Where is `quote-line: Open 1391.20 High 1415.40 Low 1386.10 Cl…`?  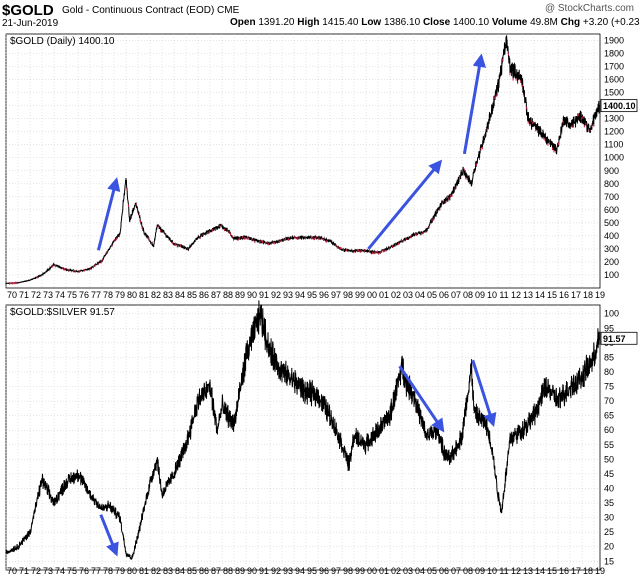
quote-line: Open 1391.20 High 1415.40 Low 1386.10 Cl… is located at coordinates (435, 22).